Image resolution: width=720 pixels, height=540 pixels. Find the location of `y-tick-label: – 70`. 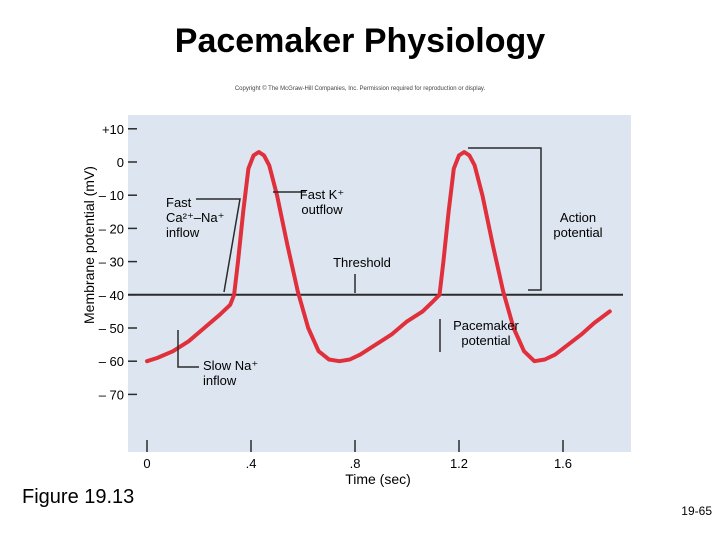

y-tick-label: – 70 is located at coordinates (111, 394).